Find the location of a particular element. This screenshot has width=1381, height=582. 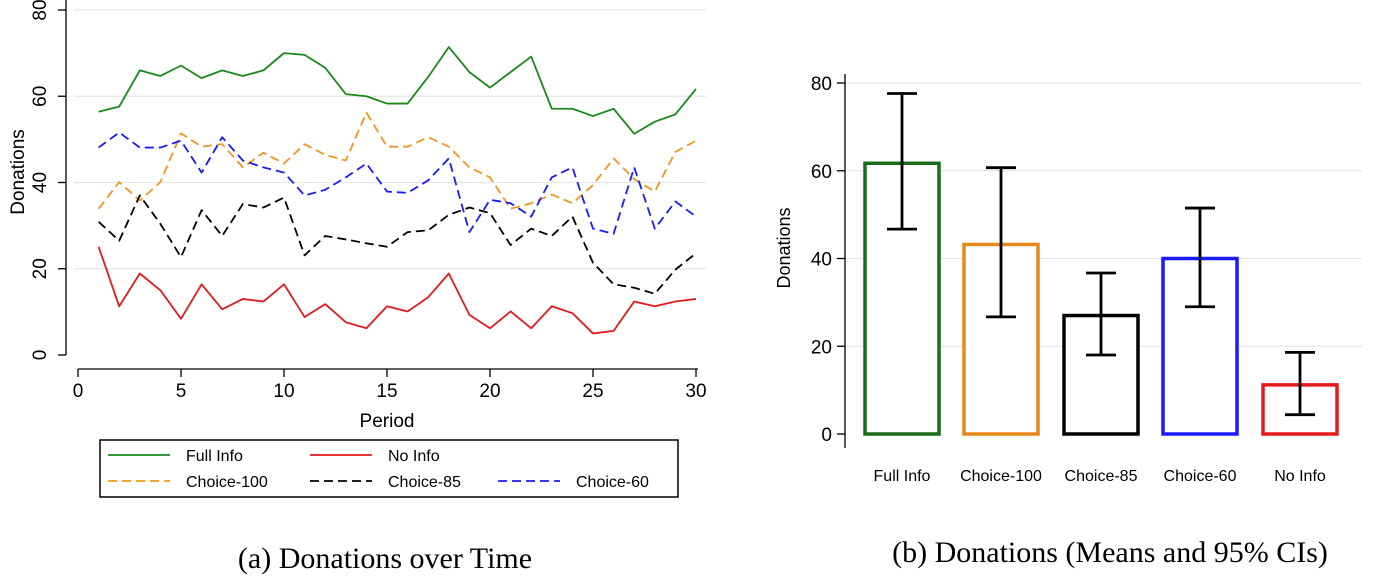

line-chart-y-tick-label: 80 is located at coordinates (40, 10).